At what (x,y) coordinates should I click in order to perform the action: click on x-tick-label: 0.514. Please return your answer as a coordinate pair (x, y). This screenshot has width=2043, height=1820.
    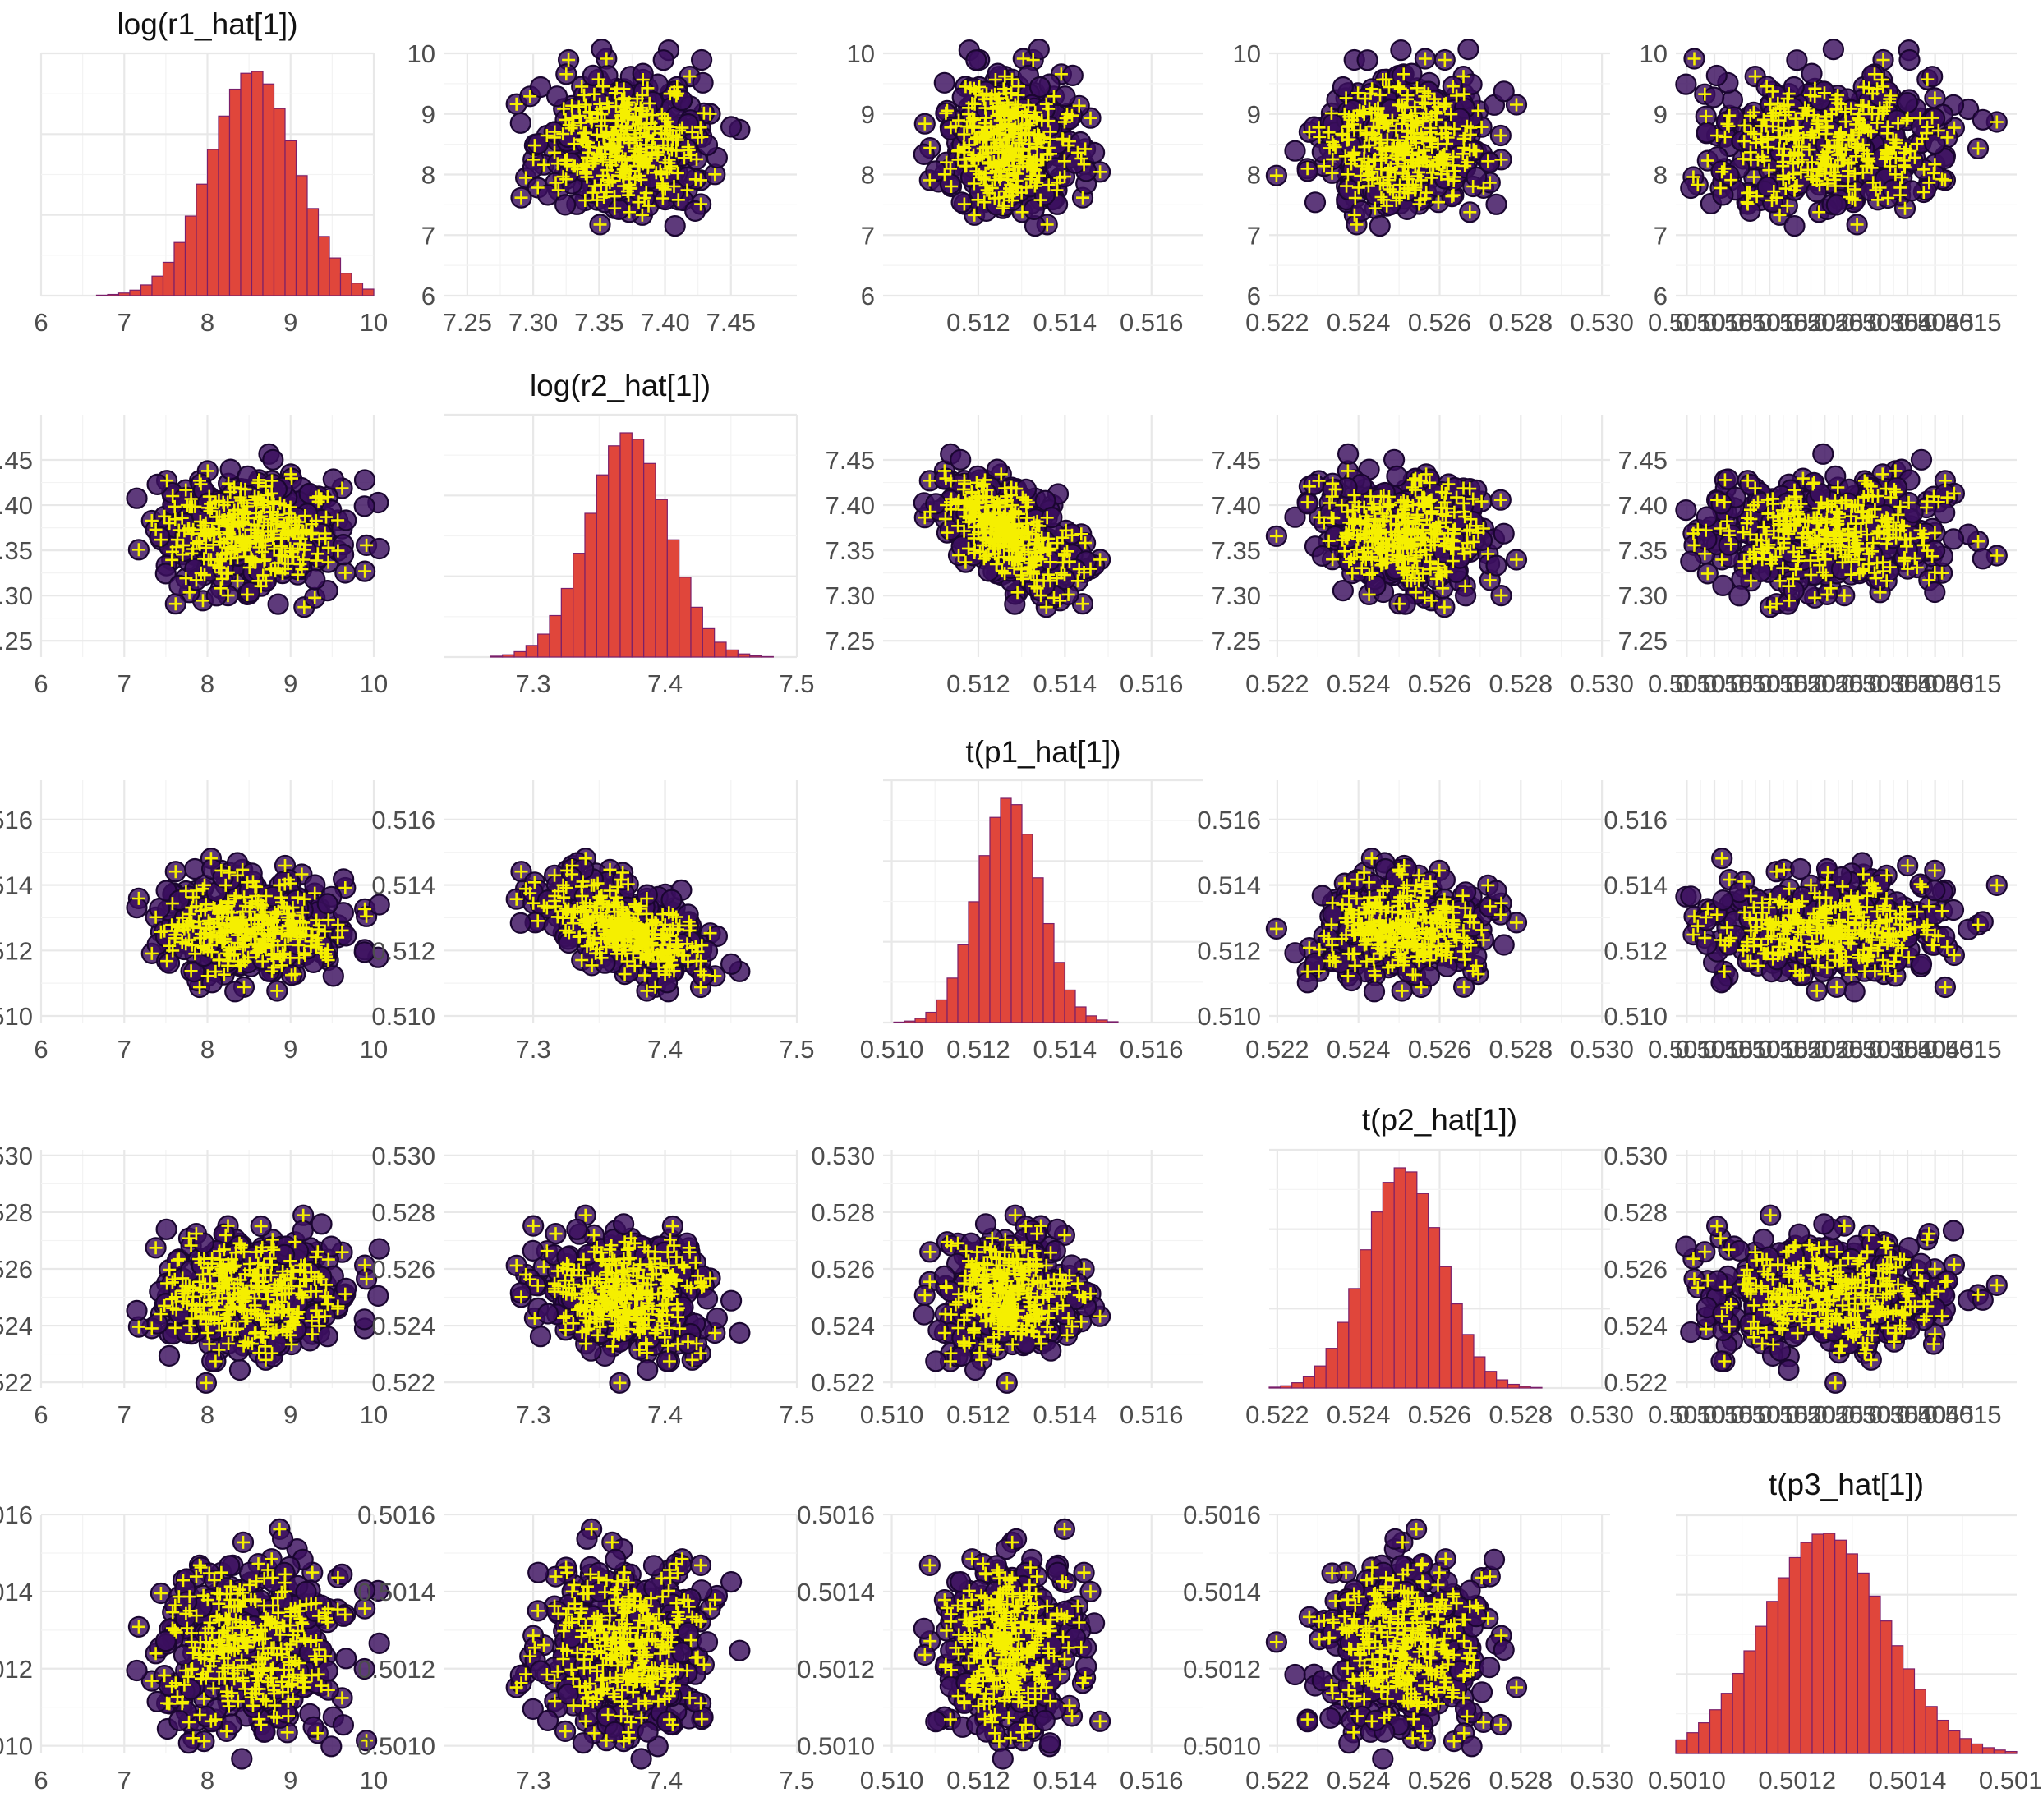
    Looking at the image, I should click on (1065, 322).